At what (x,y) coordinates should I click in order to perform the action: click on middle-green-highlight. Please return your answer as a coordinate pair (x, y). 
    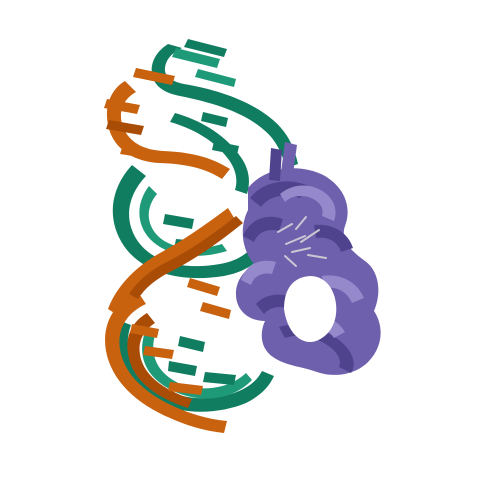
    Looking at the image, I should click on (183, 221).